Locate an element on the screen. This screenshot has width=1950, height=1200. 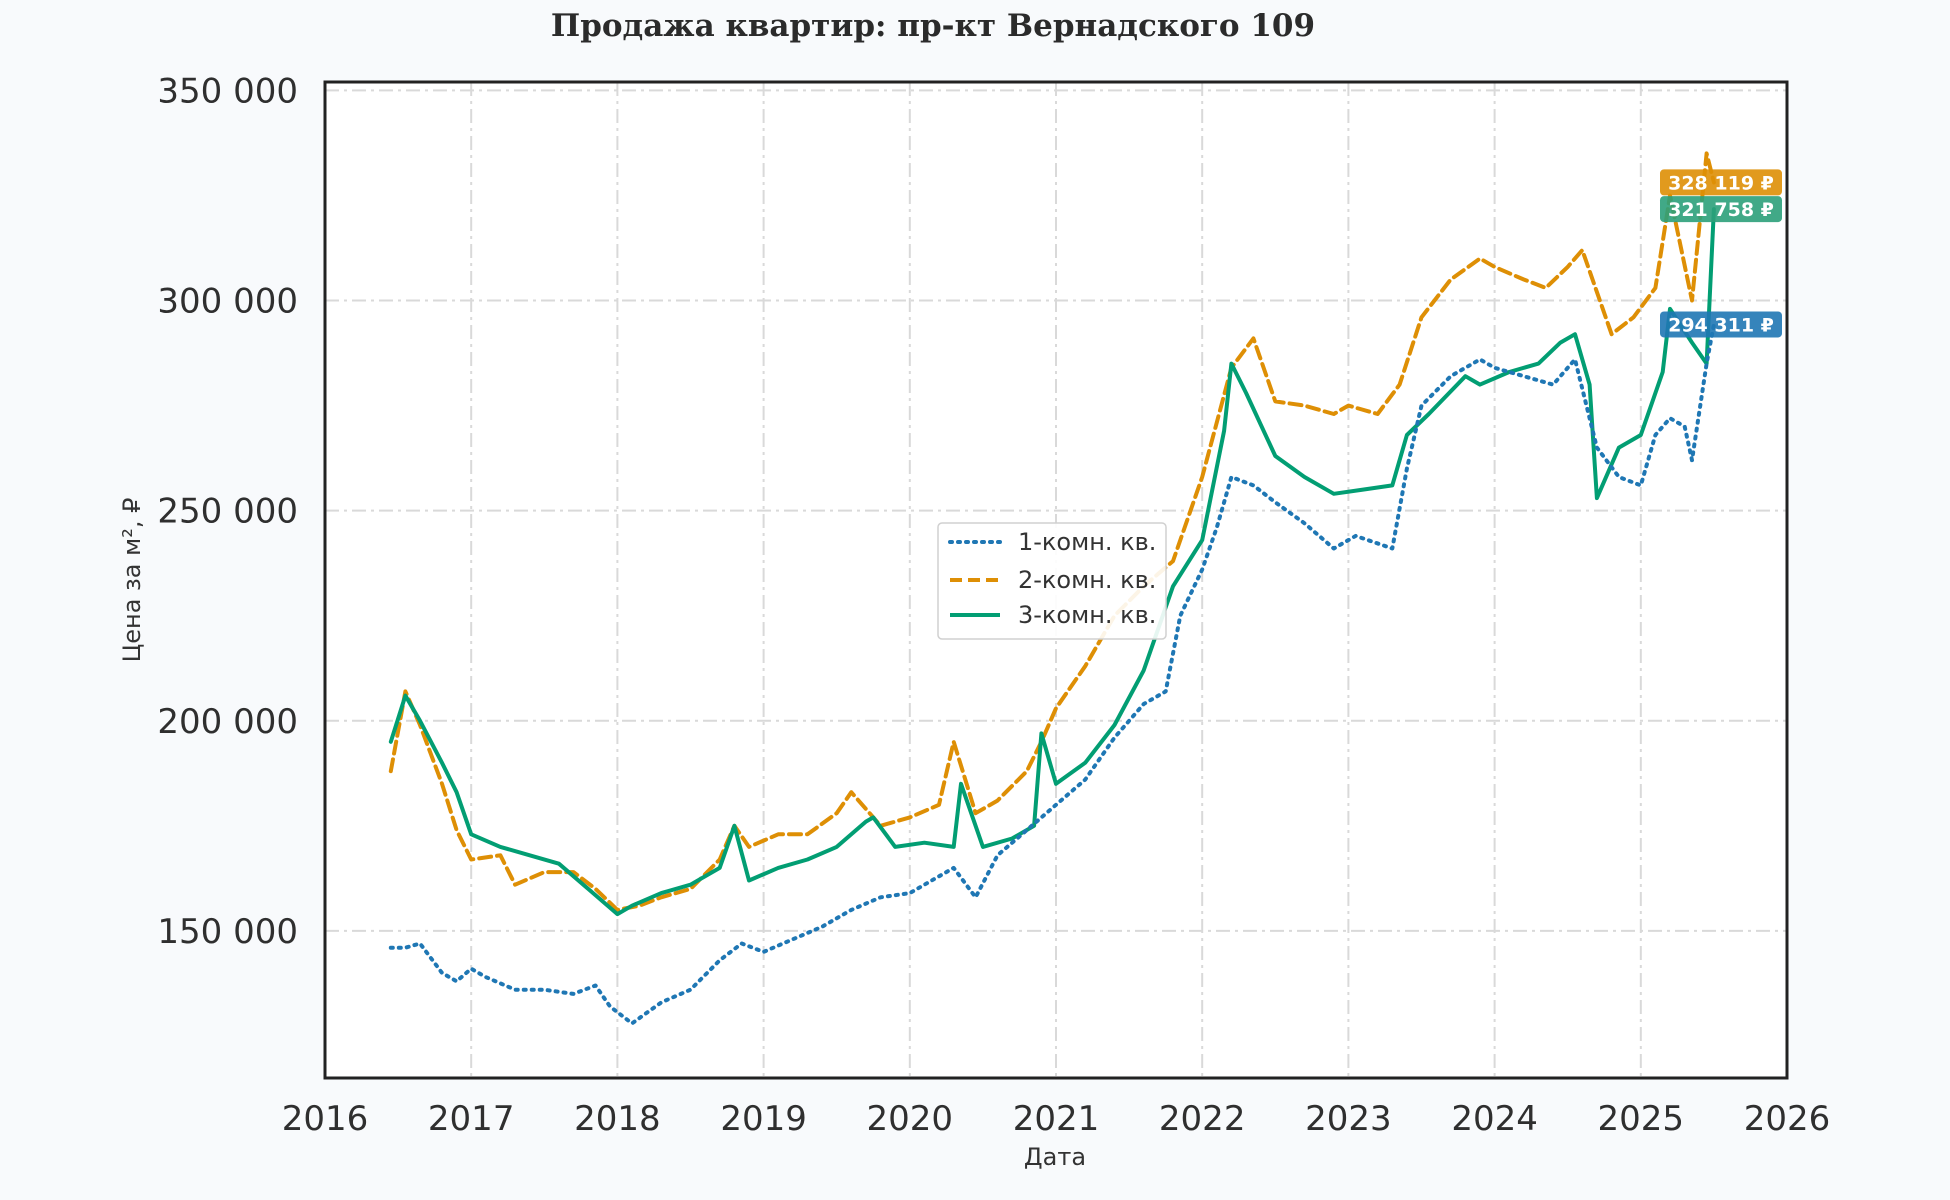
x-tick-label: 2022 is located at coordinates (1202, 1119).